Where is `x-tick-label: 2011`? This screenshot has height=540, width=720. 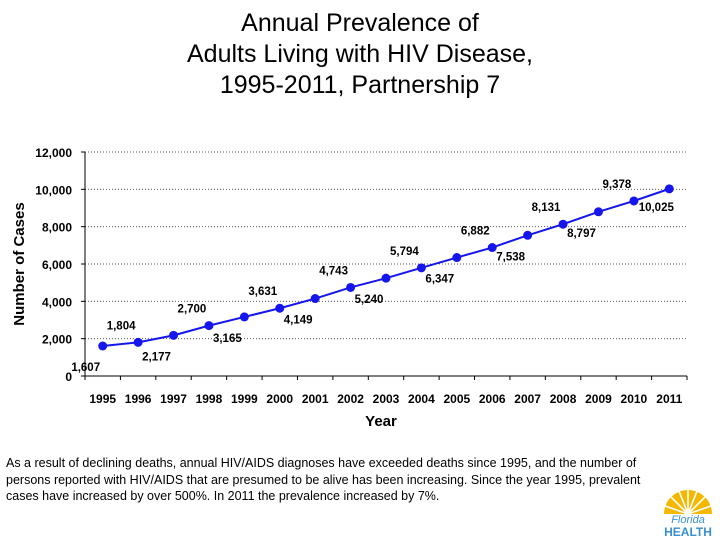 x-tick-label: 2011 is located at coordinates (669, 399).